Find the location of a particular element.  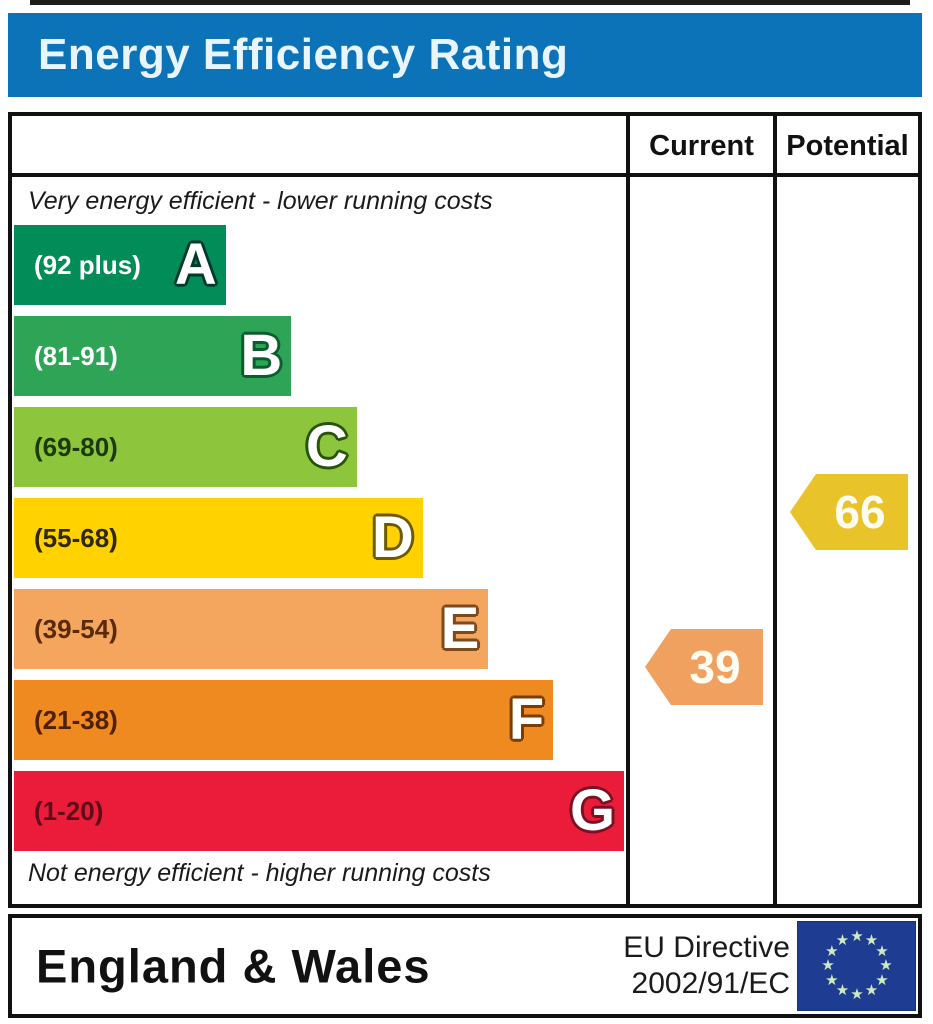

band-letter: B is located at coordinates (261, 355).